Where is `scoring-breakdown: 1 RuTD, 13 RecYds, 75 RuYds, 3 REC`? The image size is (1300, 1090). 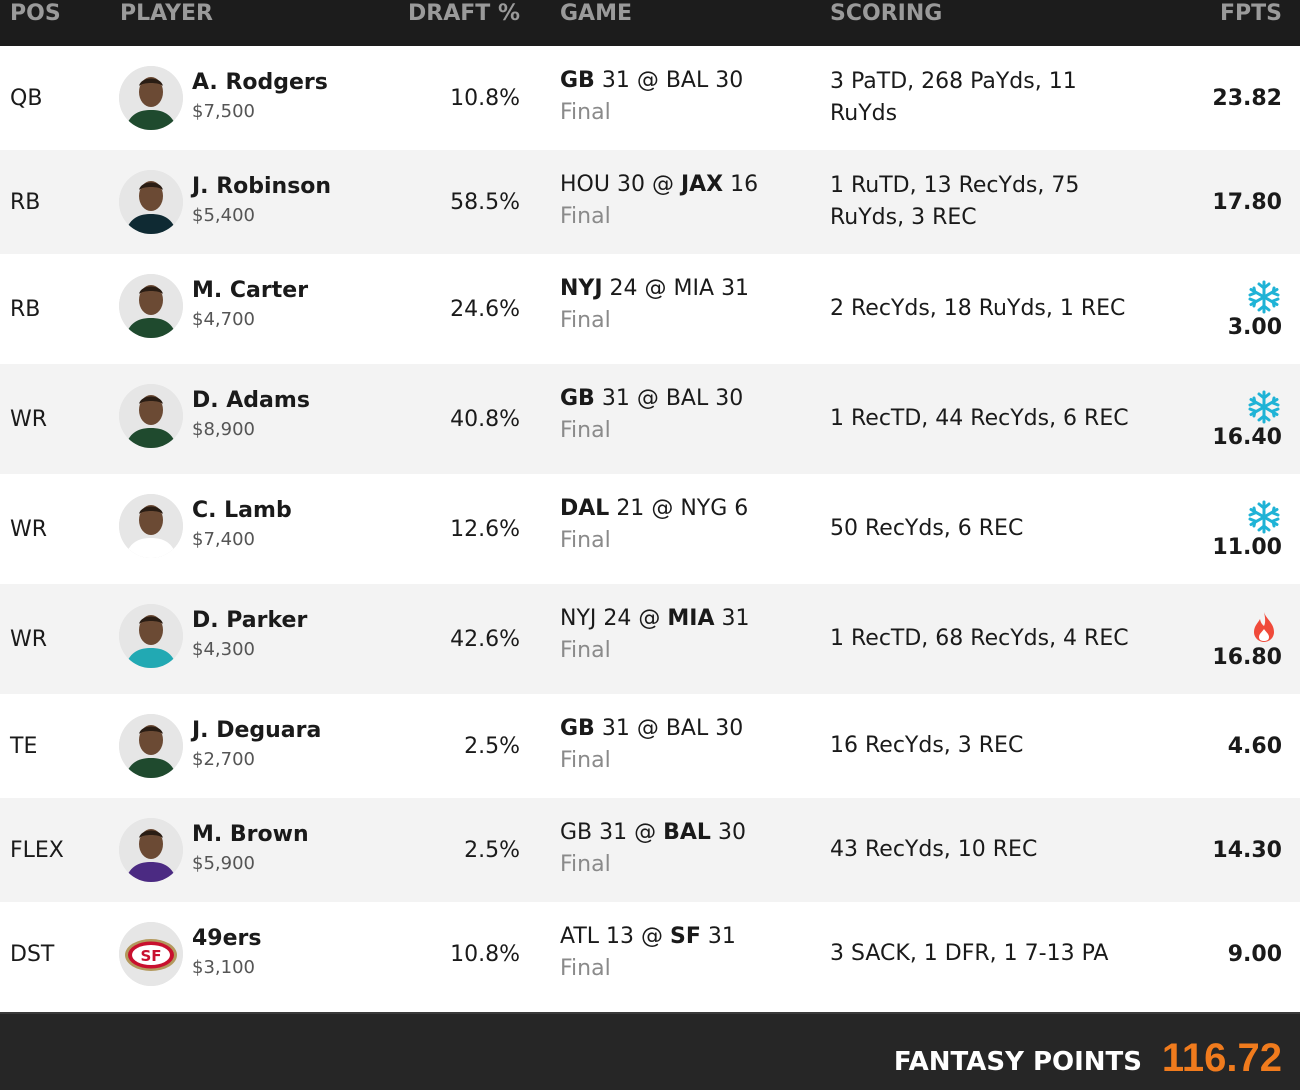 scoring-breakdown: 1 RuTD, 13 RecYds, 75 RuYds, 3 REC is located at coordinates (955, 201).